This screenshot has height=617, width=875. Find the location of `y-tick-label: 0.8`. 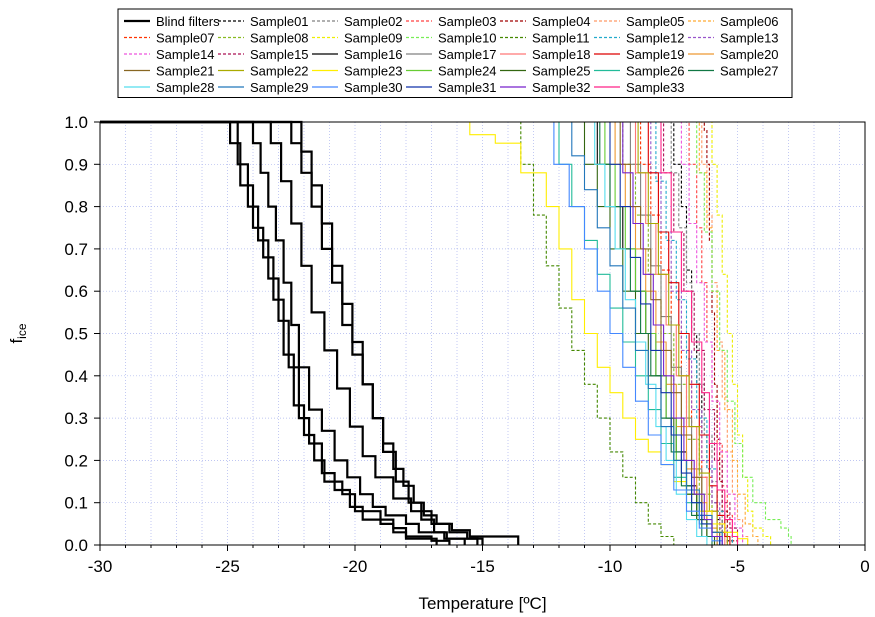

y-tick-label: 0.8 is located at coordinates (76, 207).